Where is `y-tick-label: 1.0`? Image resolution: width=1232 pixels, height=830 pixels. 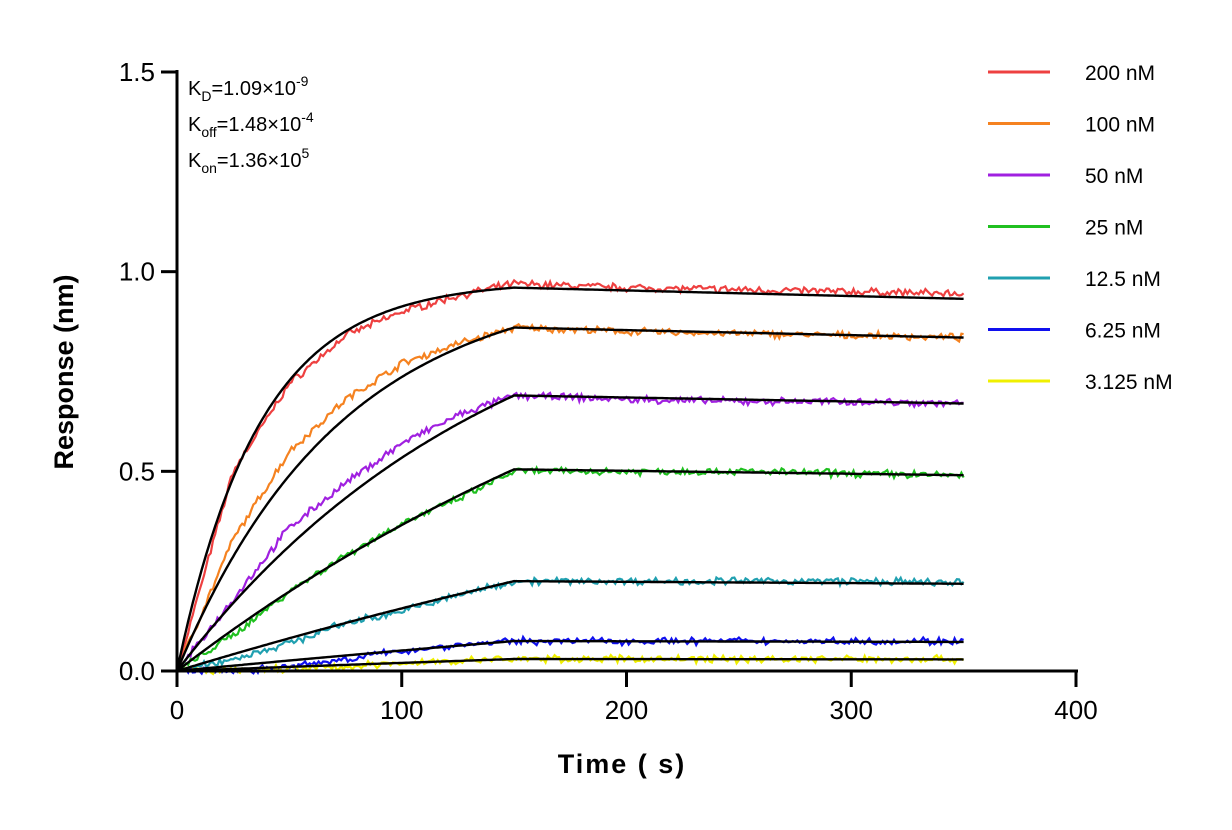 y-tick-label: 1.0 is located at coordinates (137, 272).